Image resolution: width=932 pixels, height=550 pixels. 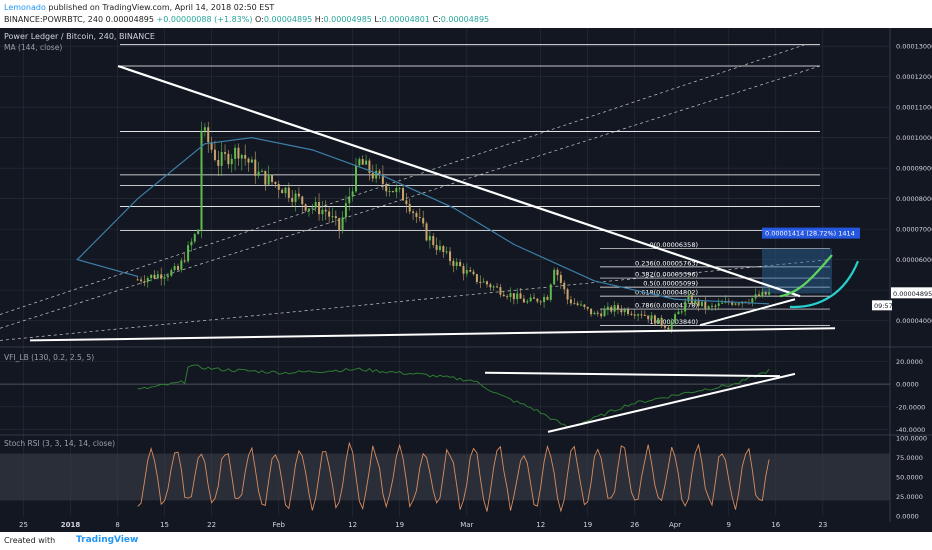 I want to click on x-tick-label: 23, so click(x=822, y=525).